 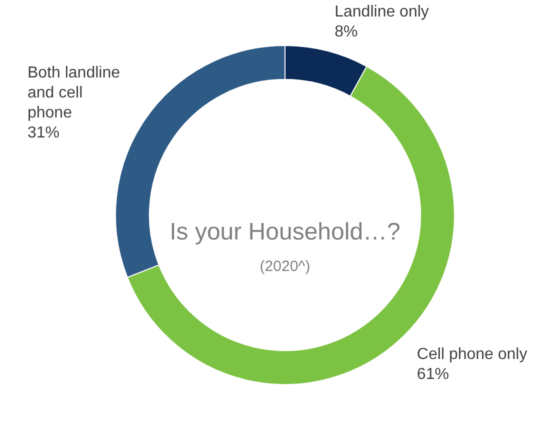 What do you see at coordinates (285, 267) in the screenshot?
I see `text: (2020^)` at bounding box center [285, 267].